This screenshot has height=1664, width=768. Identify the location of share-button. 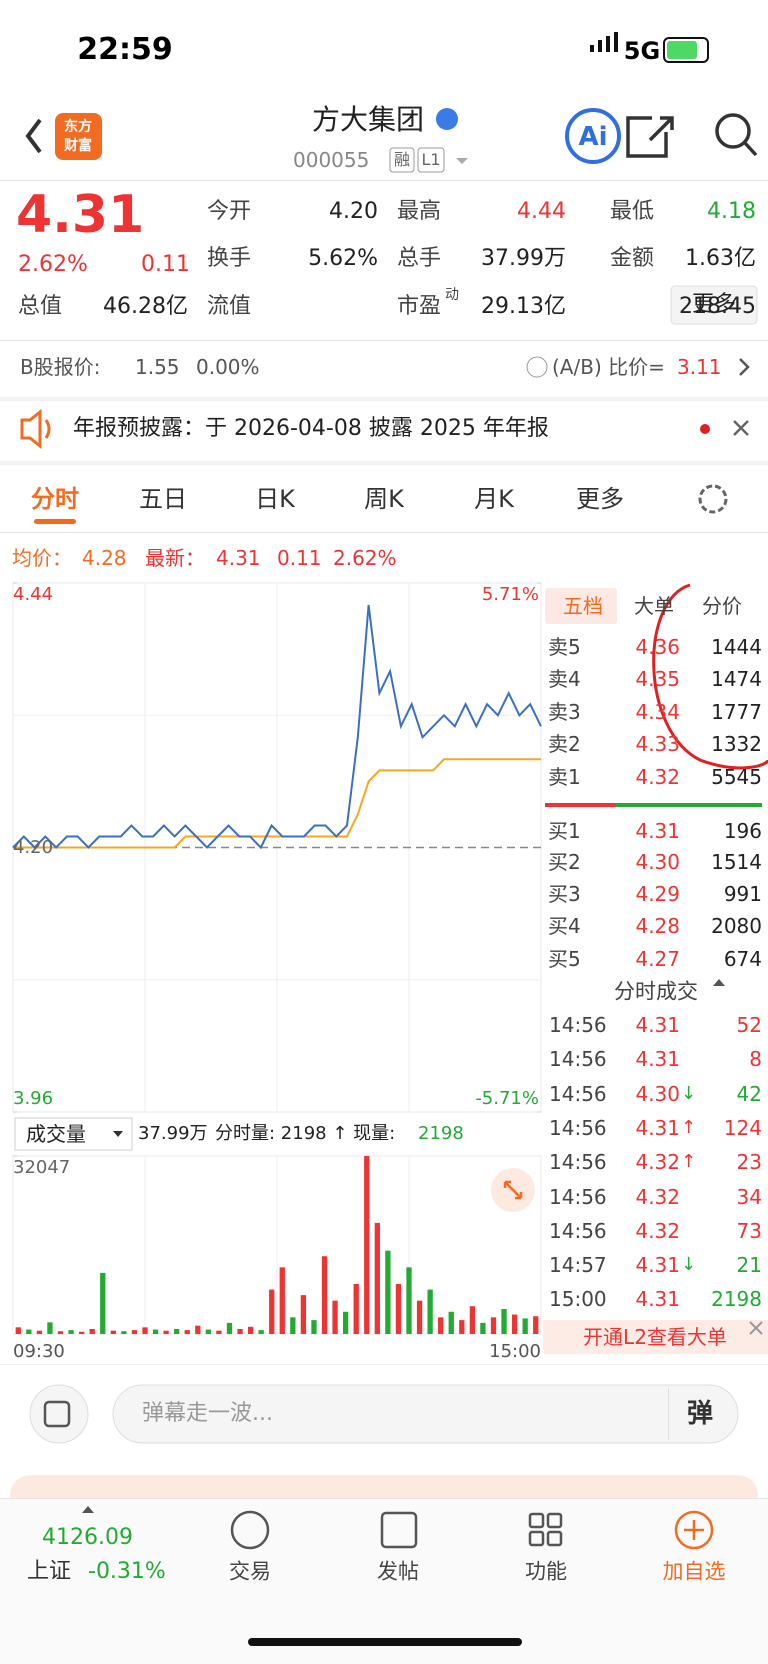
(650, 137).